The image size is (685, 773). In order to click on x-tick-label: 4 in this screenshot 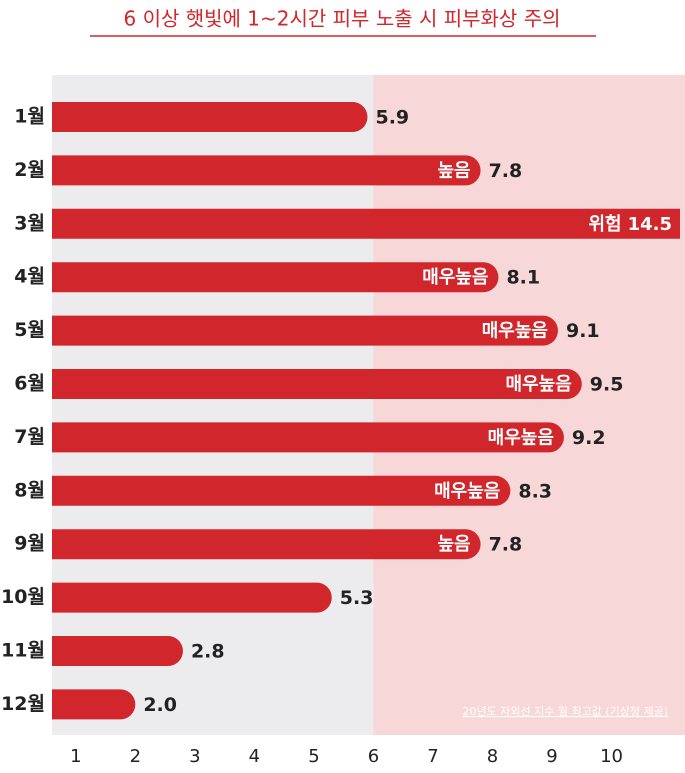, I will do `click(254, 756)`.